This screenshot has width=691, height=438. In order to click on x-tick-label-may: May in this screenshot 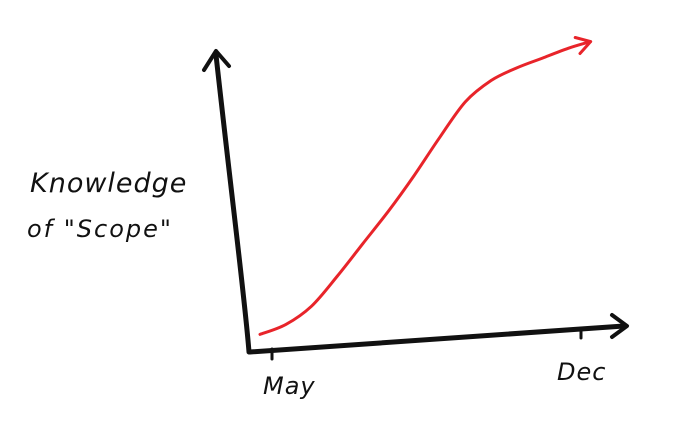, I will do `click(289, 386)`.